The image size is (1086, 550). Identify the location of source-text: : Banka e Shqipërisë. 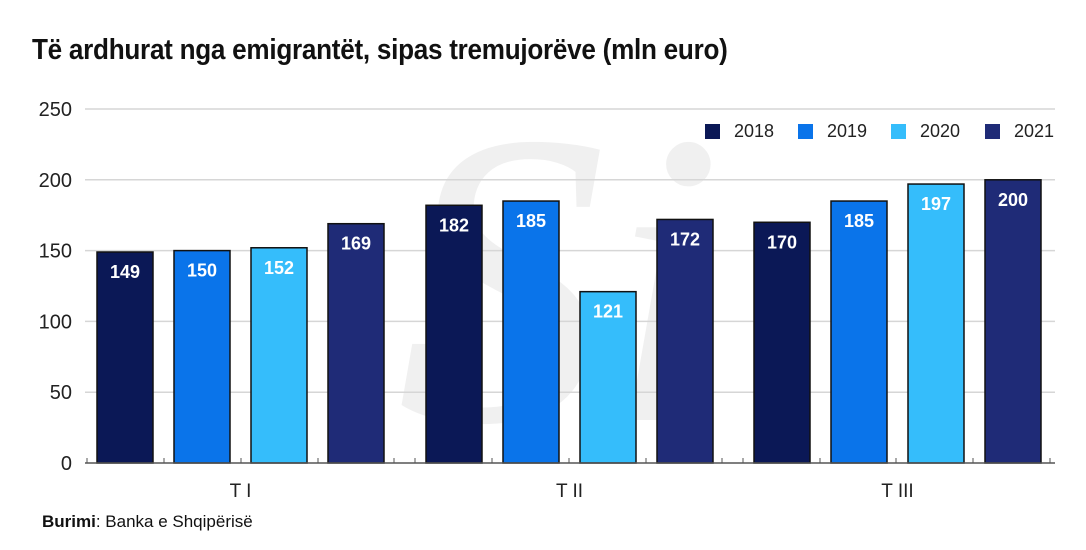
(174, 521).